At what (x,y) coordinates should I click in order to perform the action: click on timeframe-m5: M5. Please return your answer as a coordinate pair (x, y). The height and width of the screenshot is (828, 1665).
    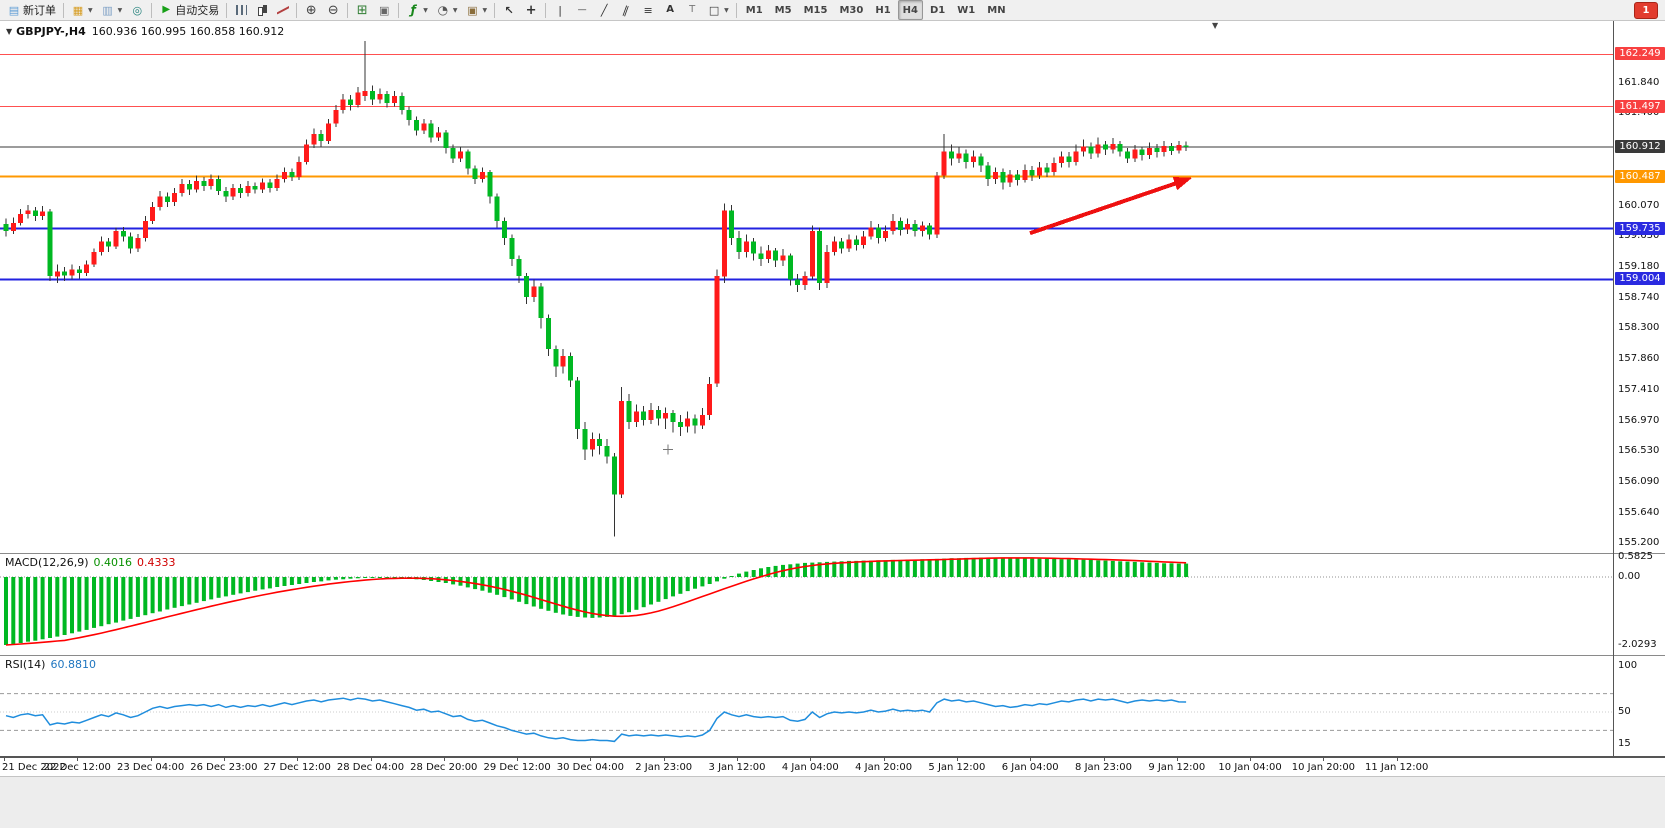
    Looking at the image, I should click on (783, 10).